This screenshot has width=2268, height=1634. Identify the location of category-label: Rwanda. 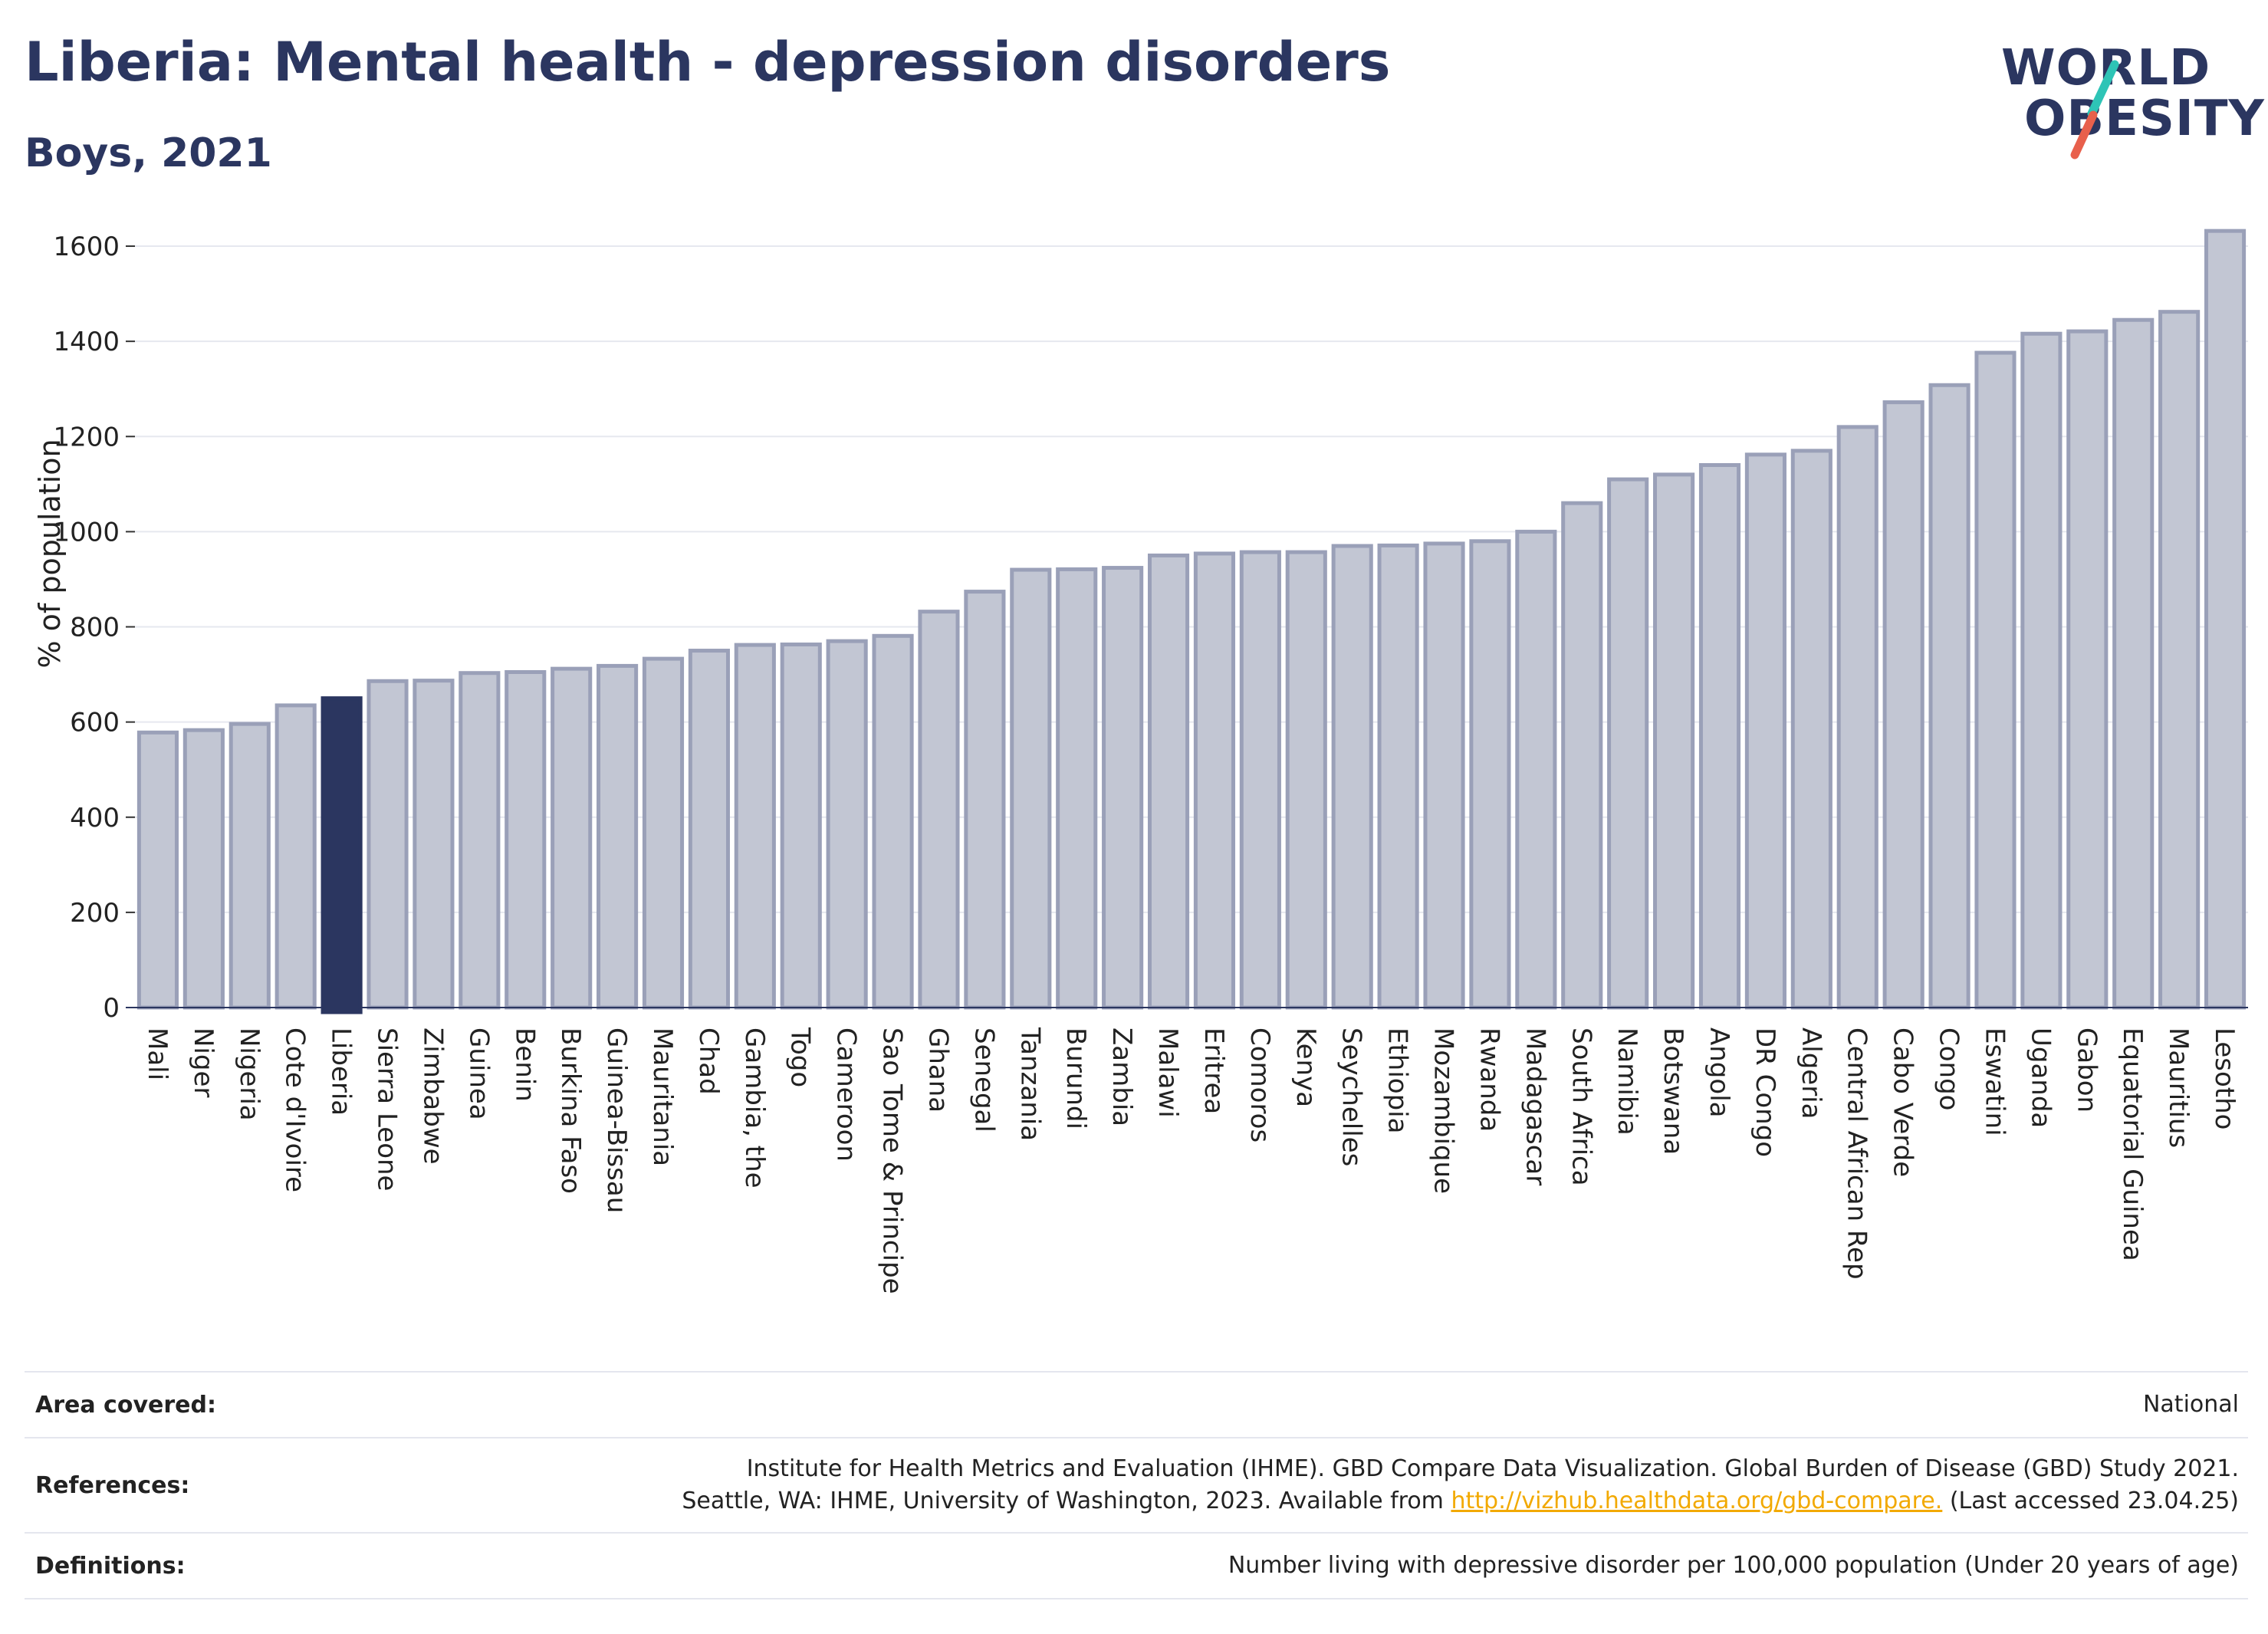
(1489, 1079).